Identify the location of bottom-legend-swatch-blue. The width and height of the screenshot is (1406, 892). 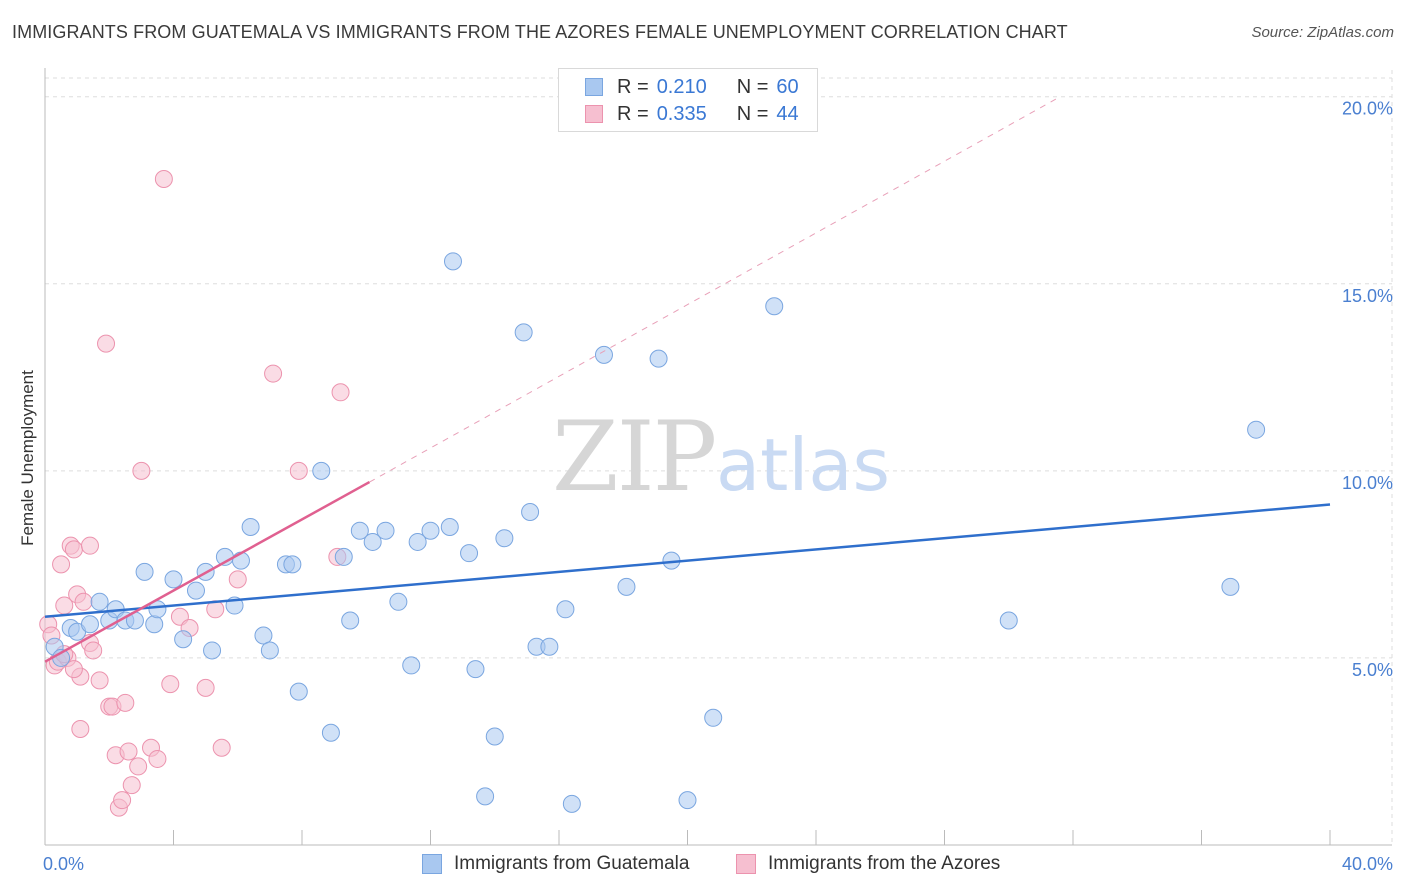
(432, 864).